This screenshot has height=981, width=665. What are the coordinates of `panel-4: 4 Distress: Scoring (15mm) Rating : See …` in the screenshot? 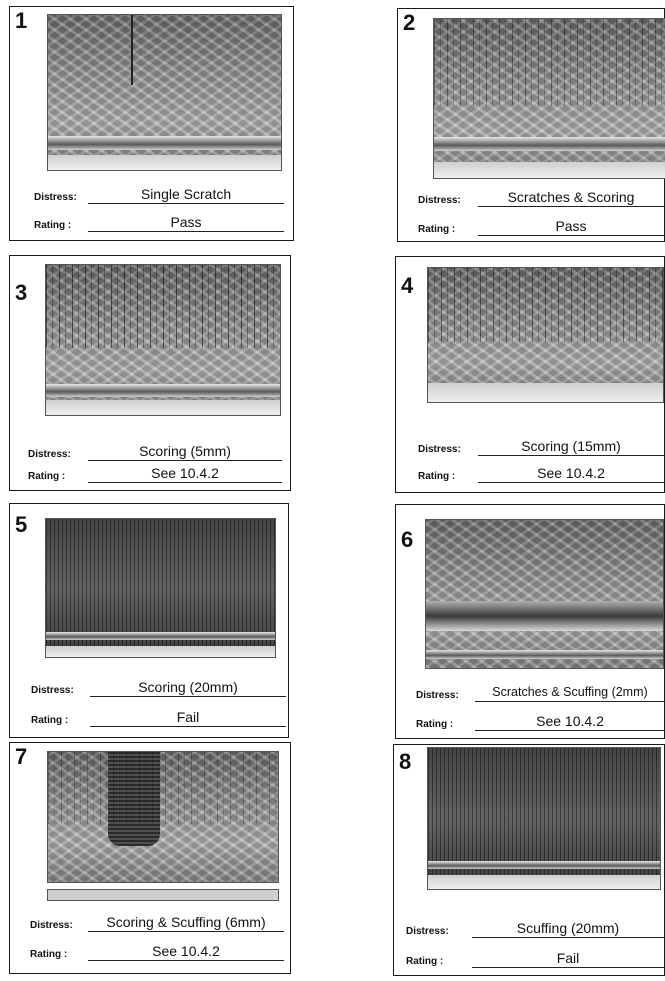 It's located at (530, 374).